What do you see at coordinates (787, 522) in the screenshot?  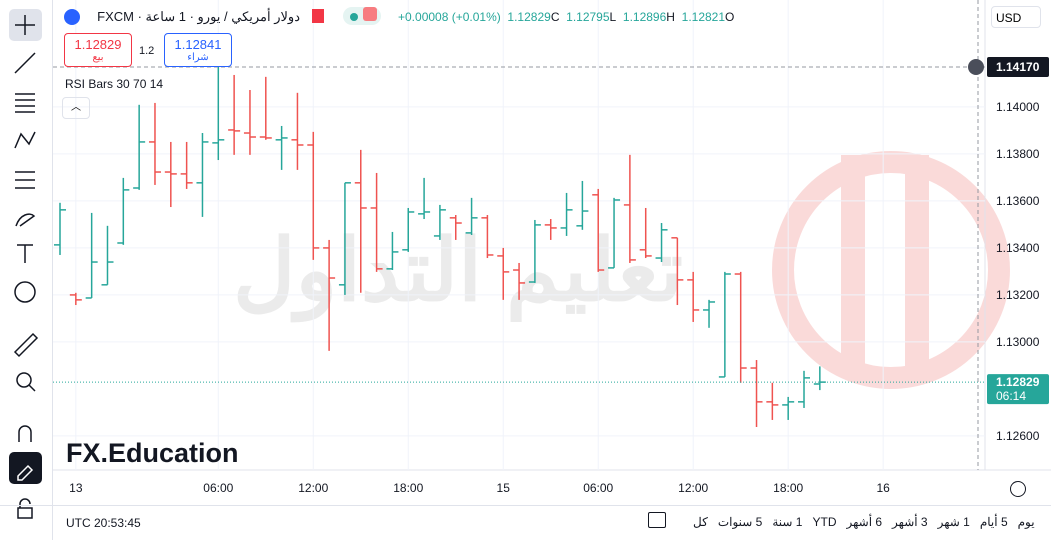 I see `range-button: 1 سنة` at bounding box center [787, 522].